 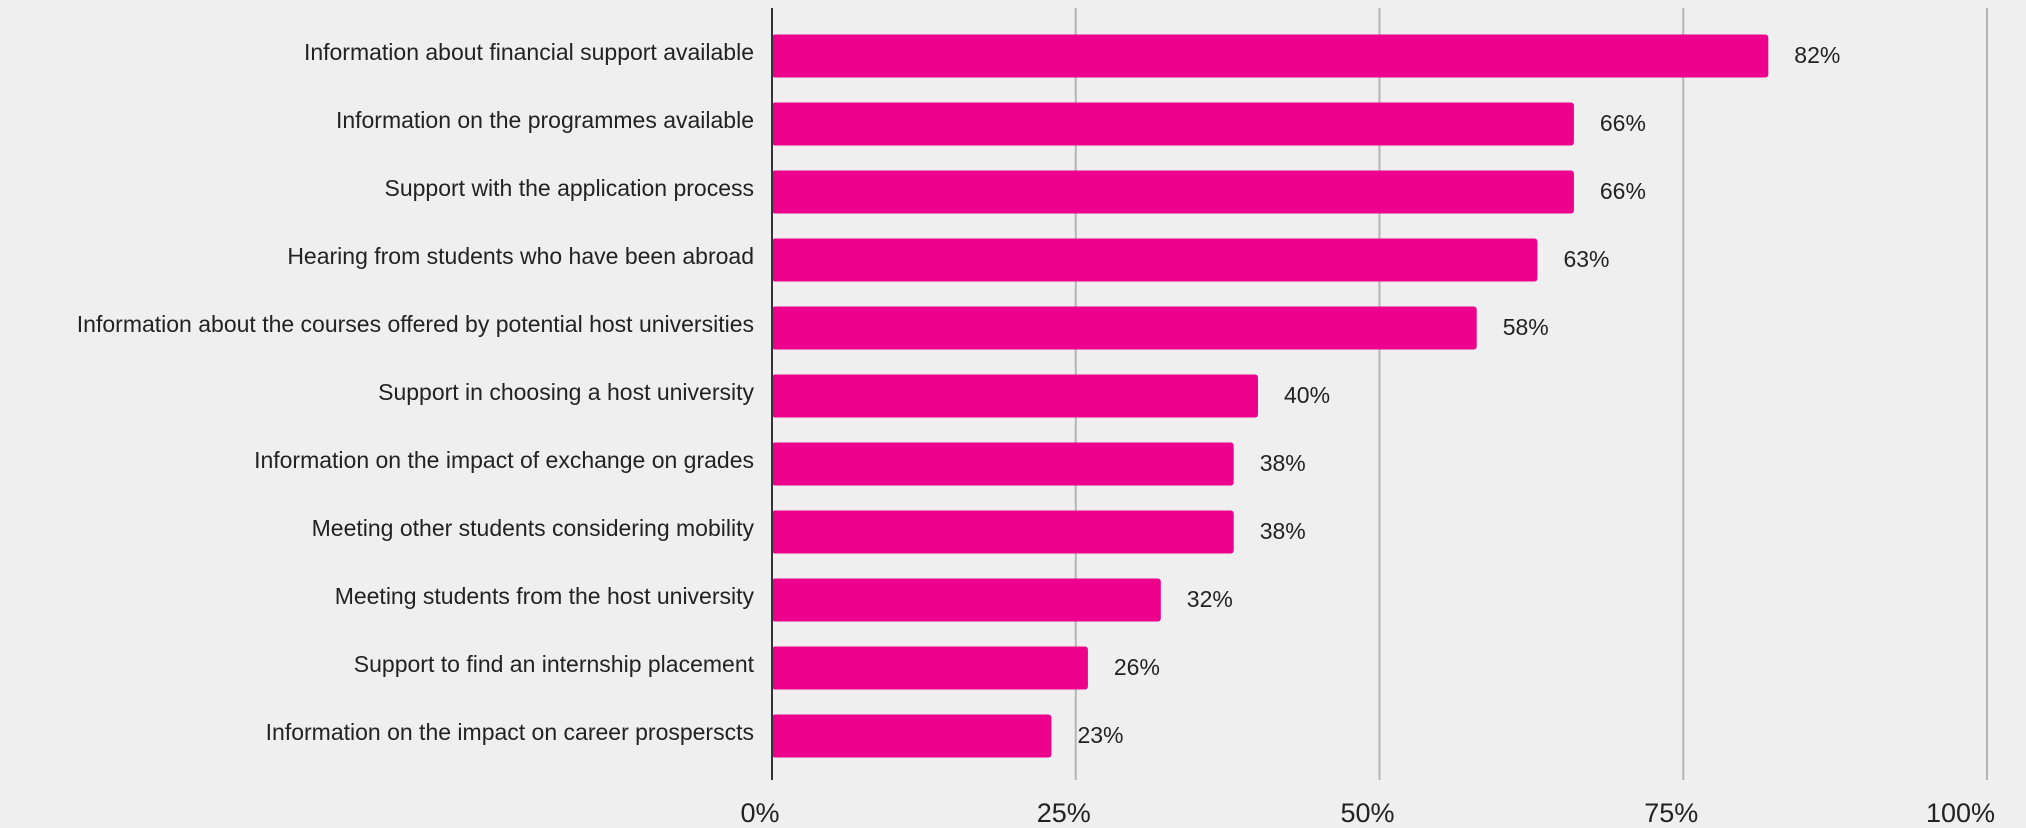 What do you see at coordinates (1586, 259) in the screenshot?
I see `value-label: 63%` at bounding box center [1586, 259].